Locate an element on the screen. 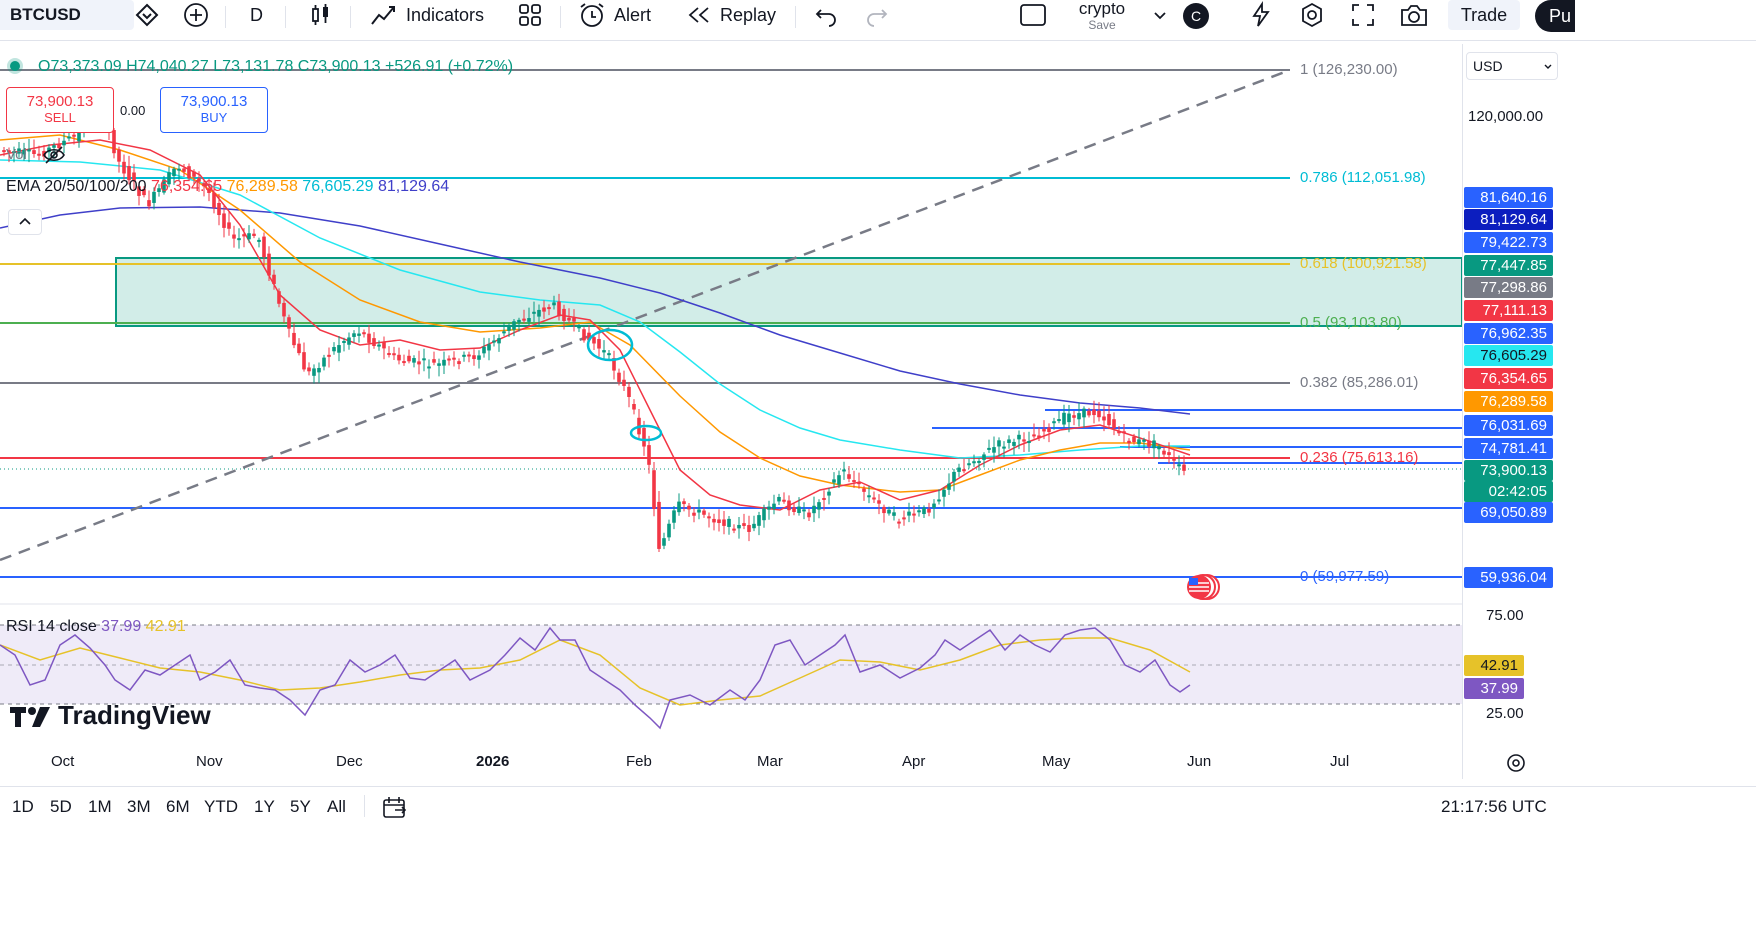 The image size is (1756, 926). range-1d: 1D is located at coordinates (23, 806).